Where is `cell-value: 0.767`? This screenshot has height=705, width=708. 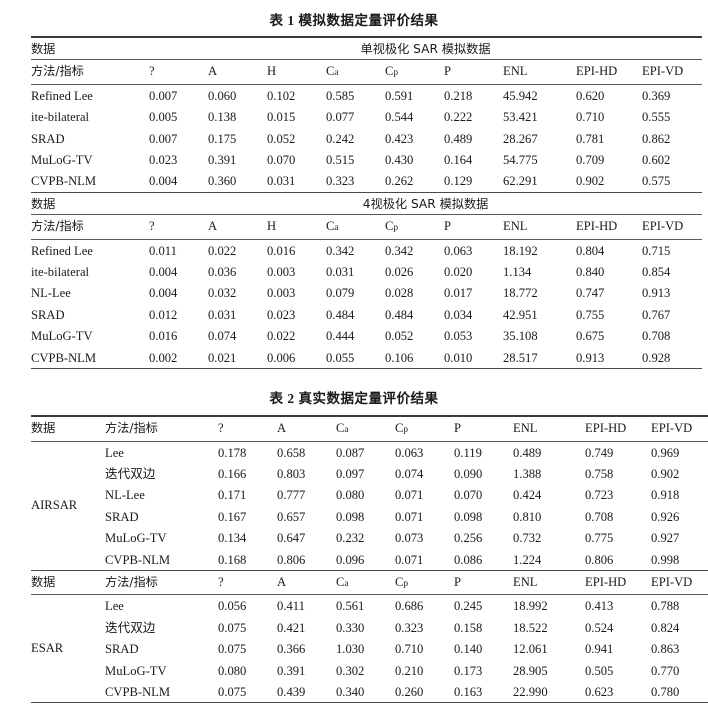
cell-value: 0.767 is located at coordinates (656, 314).